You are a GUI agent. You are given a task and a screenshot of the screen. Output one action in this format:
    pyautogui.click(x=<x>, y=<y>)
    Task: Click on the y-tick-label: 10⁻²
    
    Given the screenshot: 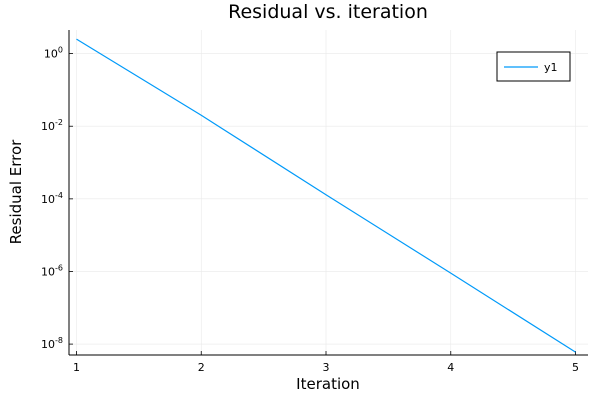 What is the action you would take?
    pyautogui.click(x=52, y=125)
    